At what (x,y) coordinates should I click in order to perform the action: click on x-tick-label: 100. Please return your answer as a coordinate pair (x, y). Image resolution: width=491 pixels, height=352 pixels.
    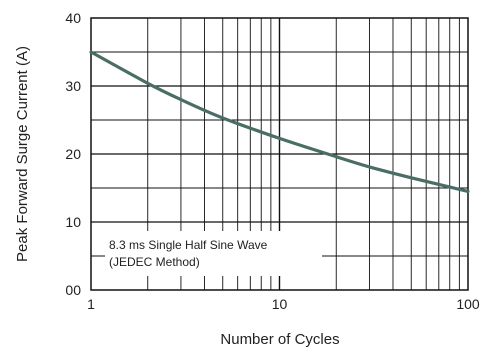
    Looking at the image, I should click on (468, 304).